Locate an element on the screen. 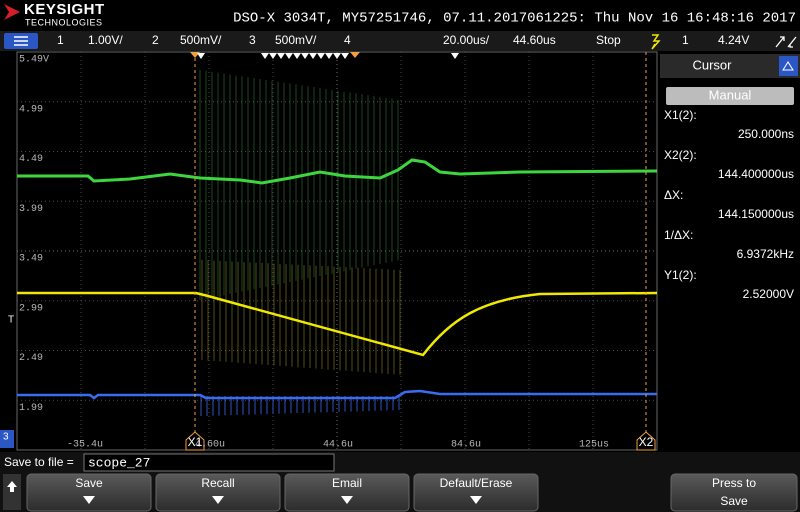 Image resolution: width=800 pixels, height=512 pixels. x-axis-label: 44.6u is located at coordinates (338, 445).